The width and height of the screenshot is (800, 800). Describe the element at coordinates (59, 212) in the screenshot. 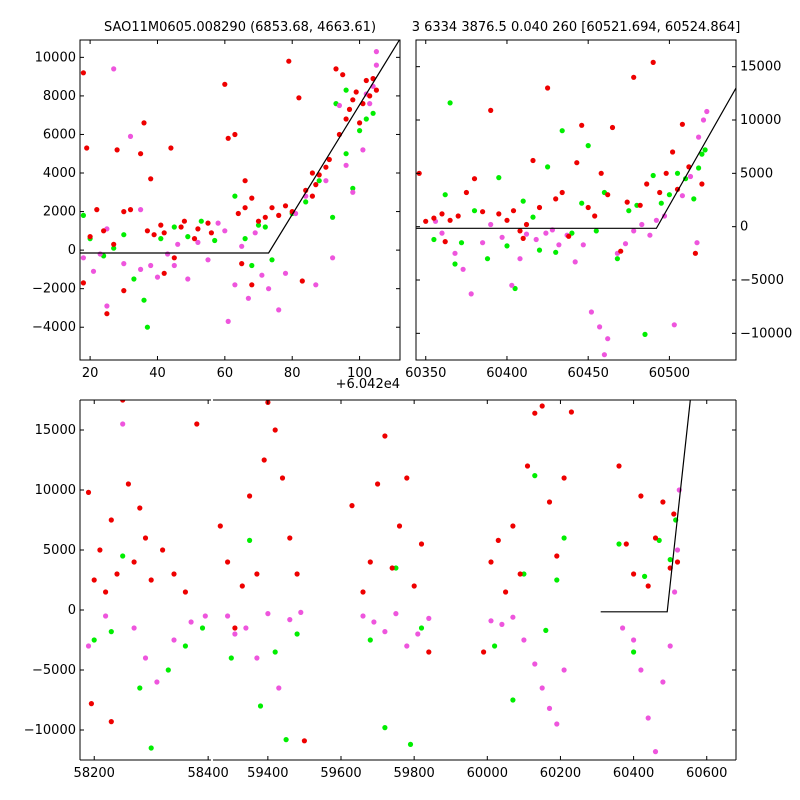

I see `y-tick-label: 2000` at that location.